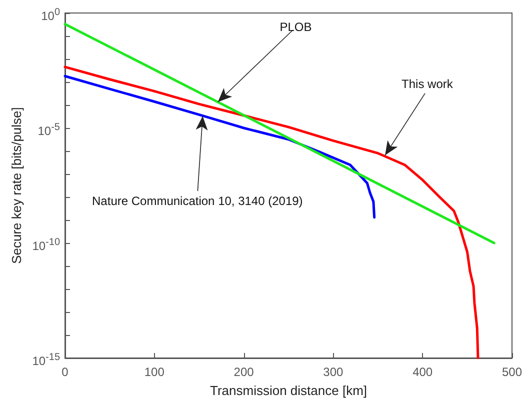 The height and width of the screenshot is (408, 525). I want to click on x-tick-label: 200, so click(244, 372).